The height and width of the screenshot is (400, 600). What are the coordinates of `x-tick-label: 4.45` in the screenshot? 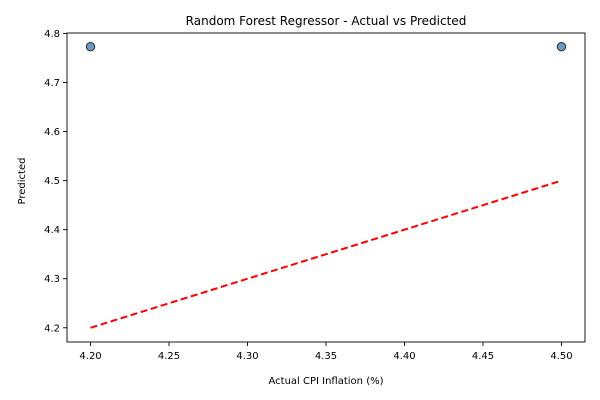 It's located at (483, 356).